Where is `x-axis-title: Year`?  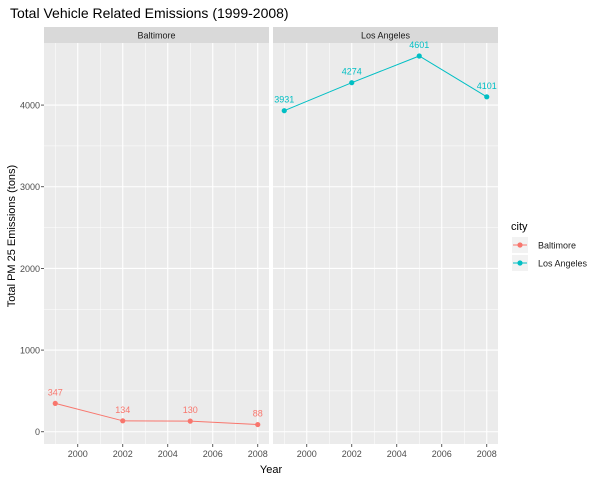 x-axis-title: Year is located at coordinates (271, 470).